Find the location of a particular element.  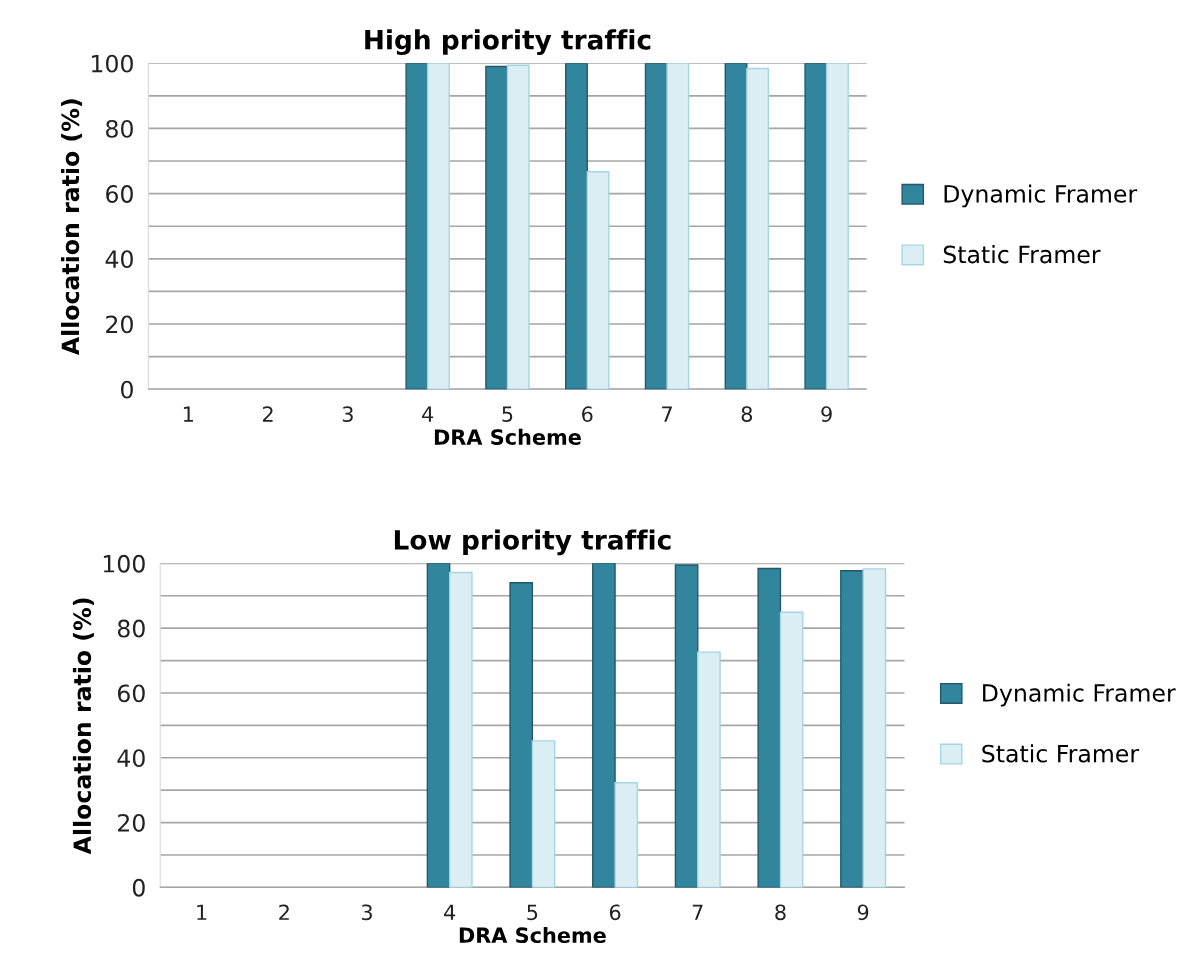

chart-title: High priority traffic is located at coordinates (508, 42).